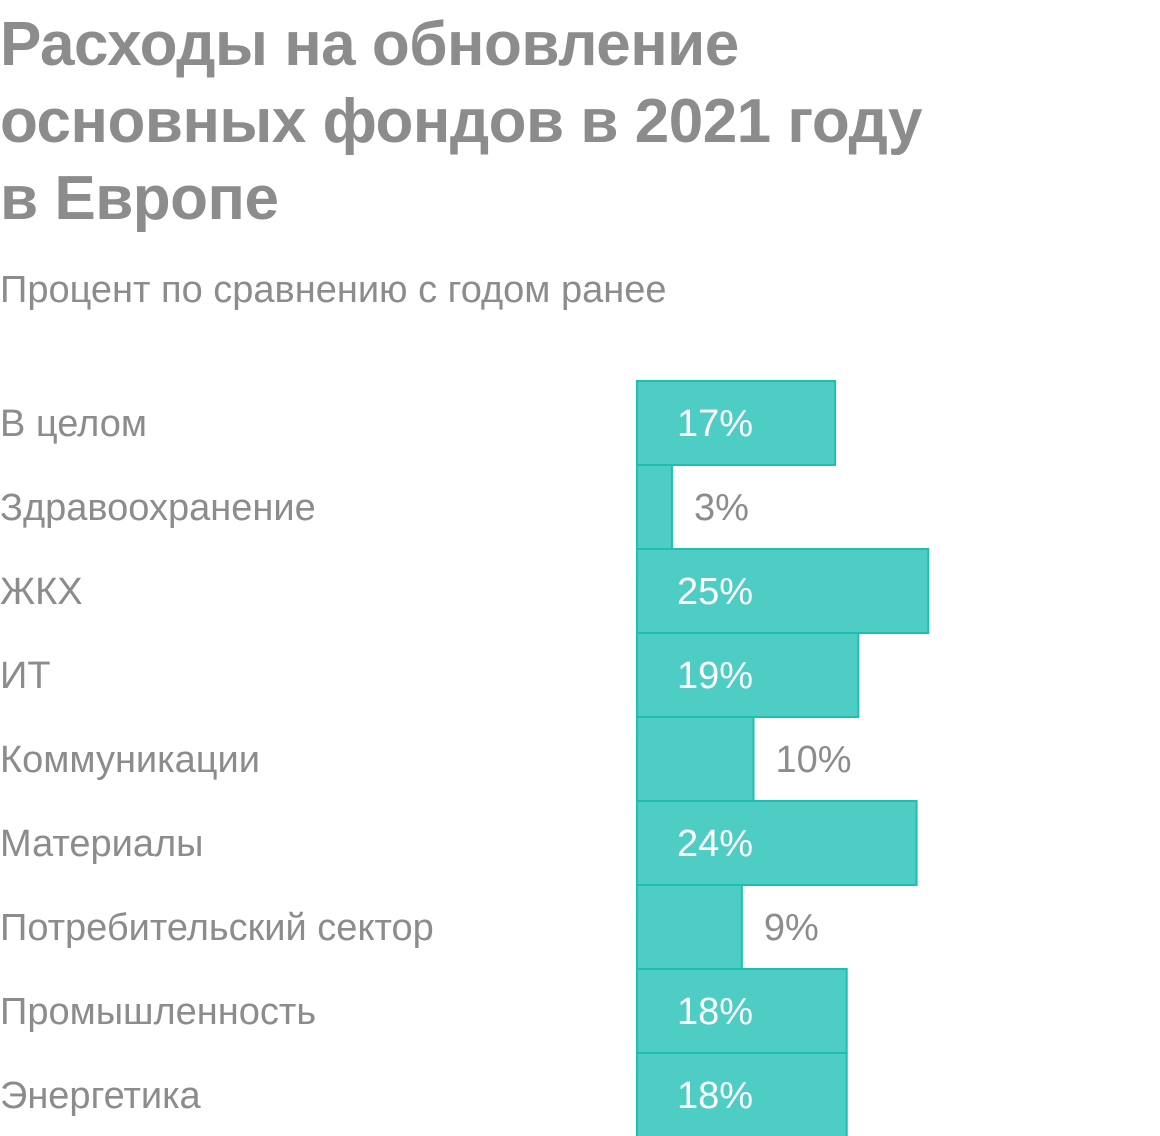 The image size is (1160, 1136). I want to click on value-label: 24%, so click(715, 844).